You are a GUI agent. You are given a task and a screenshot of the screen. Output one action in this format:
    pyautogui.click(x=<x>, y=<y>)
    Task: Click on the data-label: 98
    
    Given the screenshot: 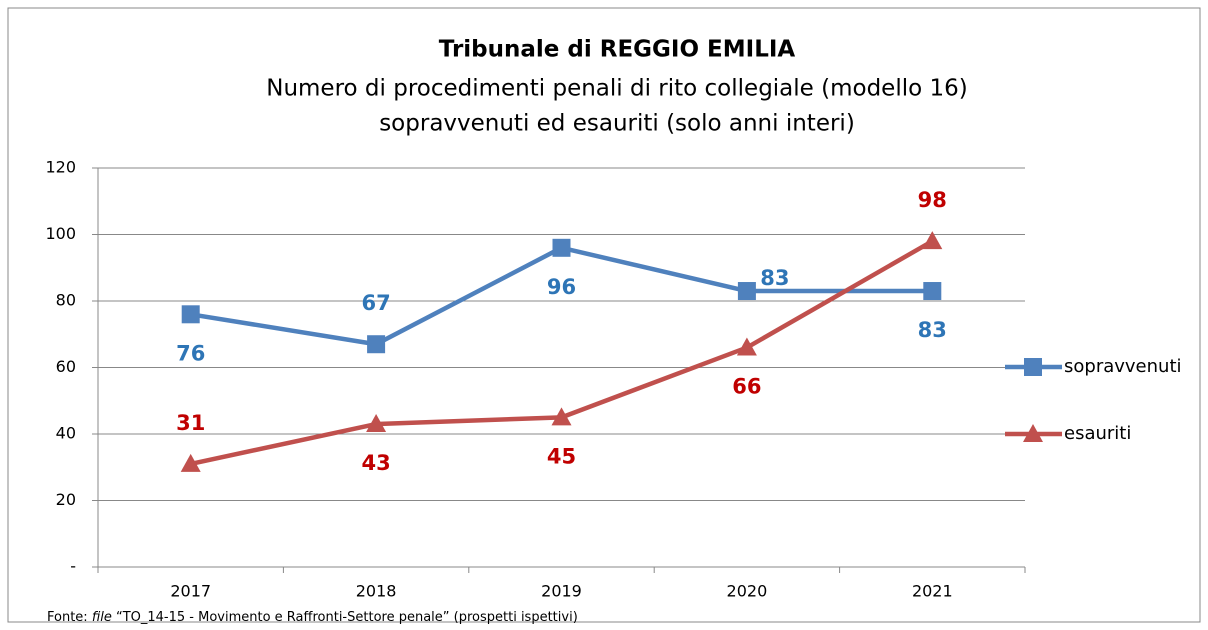 What is the action you would take?
    pyautogui.click(x=932, y=200)
    